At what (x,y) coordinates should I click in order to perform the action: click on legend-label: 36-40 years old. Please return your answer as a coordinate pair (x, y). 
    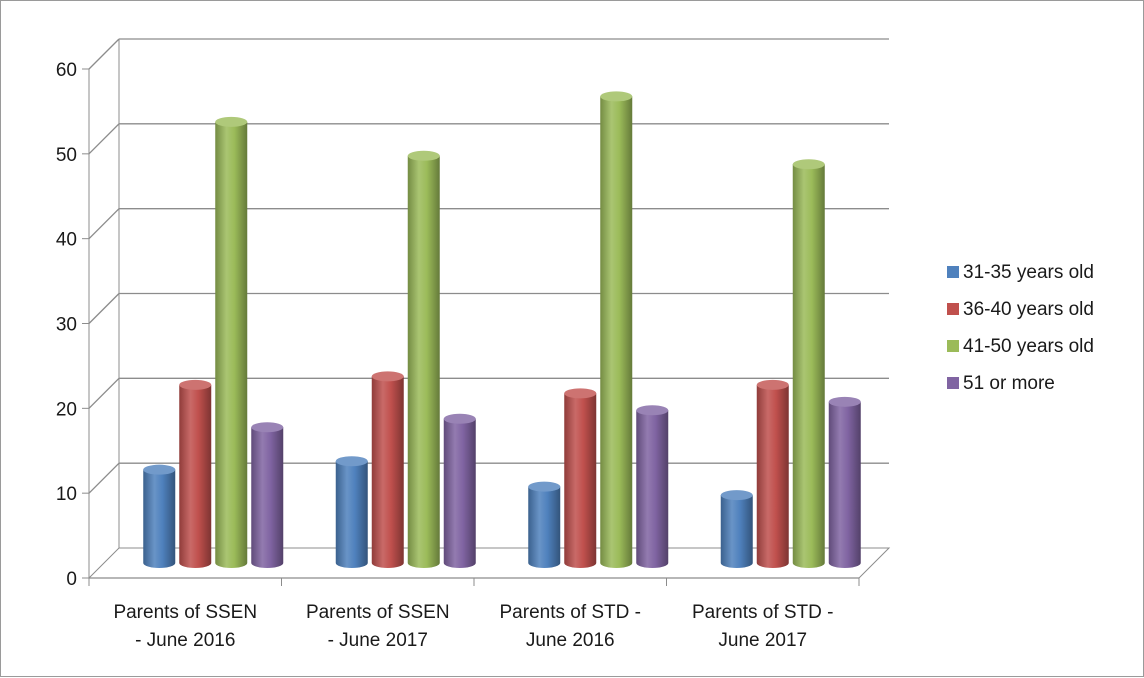
    Looking at the image, I should click on (1028, 309).